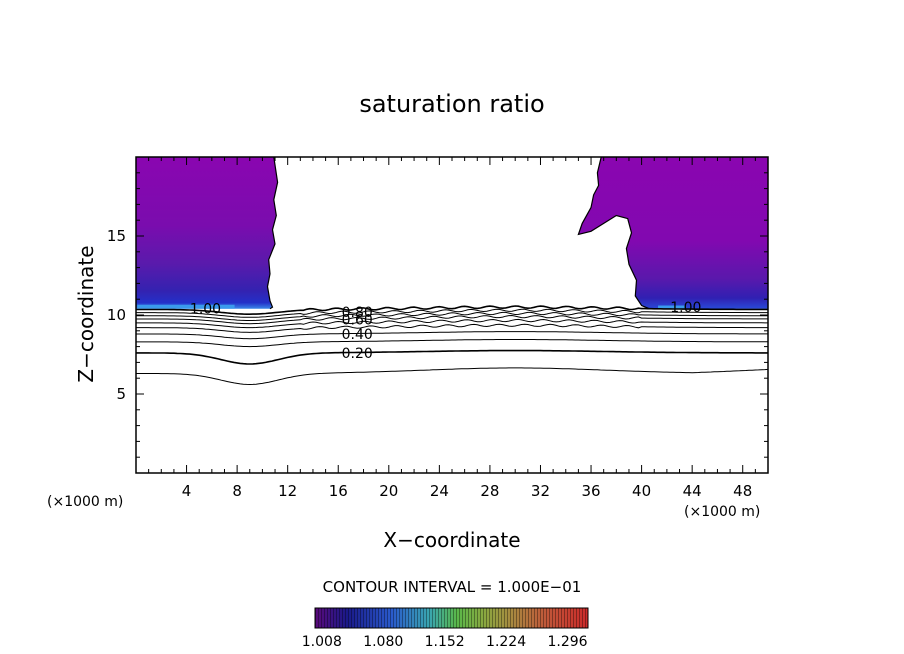 Image resolution: width=904 pixels, height=654 pixels. What do you see at coordinates (590, 491) in the screenshot?
I see `x-tick-label: 36` at bounding box center [590, 491].